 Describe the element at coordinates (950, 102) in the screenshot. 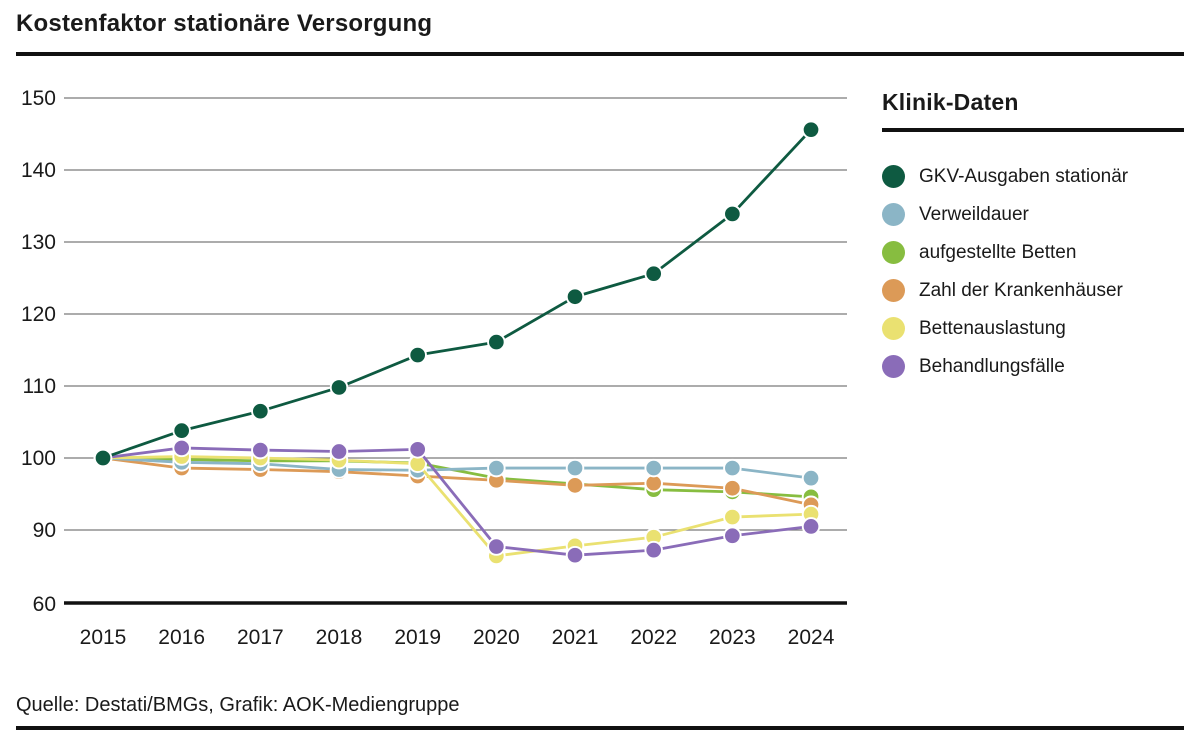

I see `legend-title: Klinik-Daten` at that location.